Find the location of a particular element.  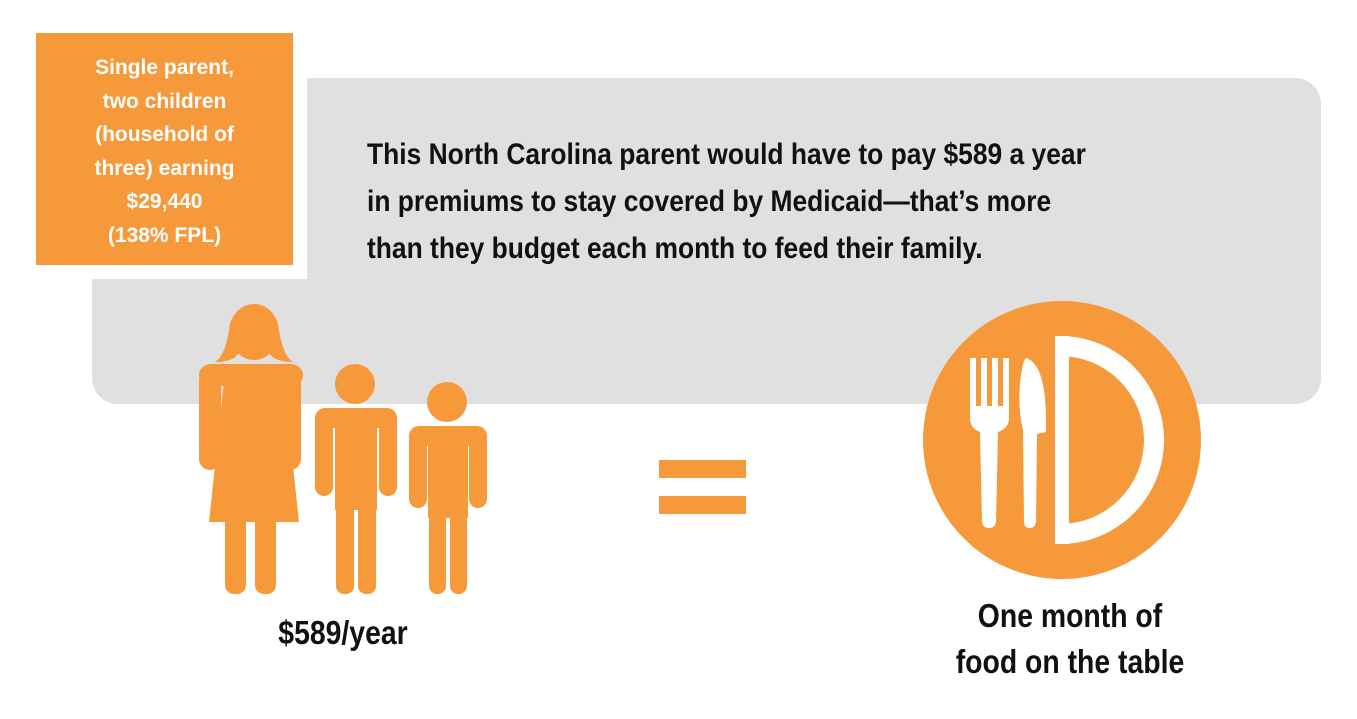

badge-line: (household of is located at coordinates (164, 134).